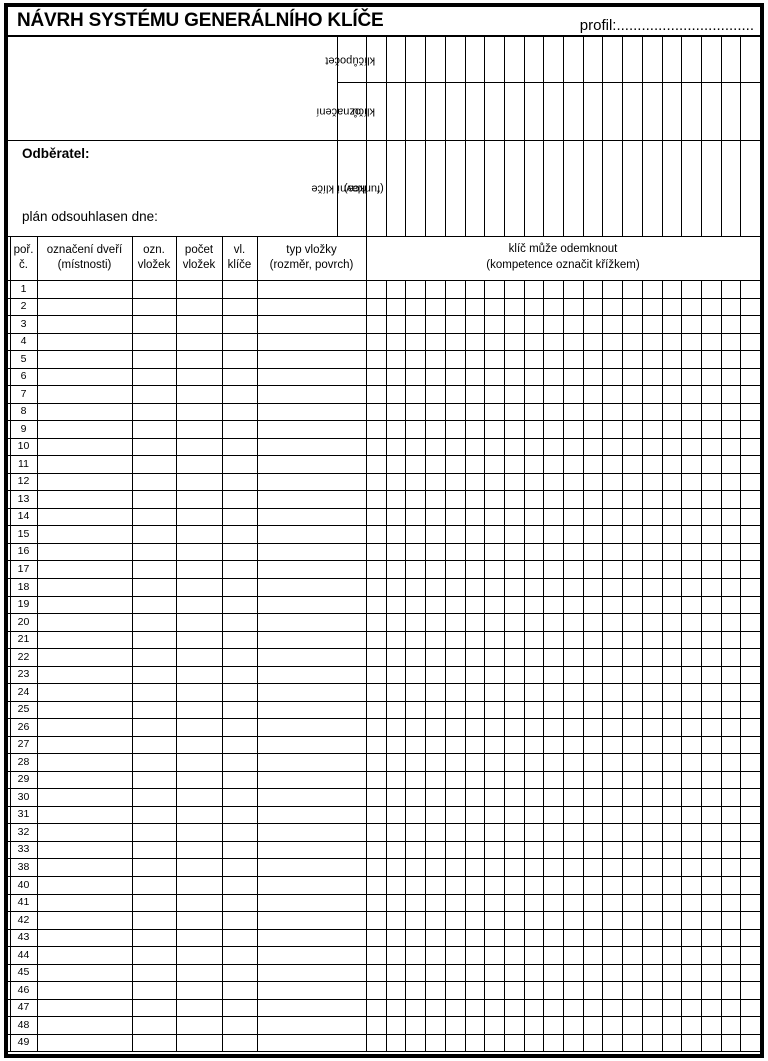 The image size is (768, 1061). Describe the element at coordinates (23, 568) in the screenshot. I see `table-row-number: 17` at that location.